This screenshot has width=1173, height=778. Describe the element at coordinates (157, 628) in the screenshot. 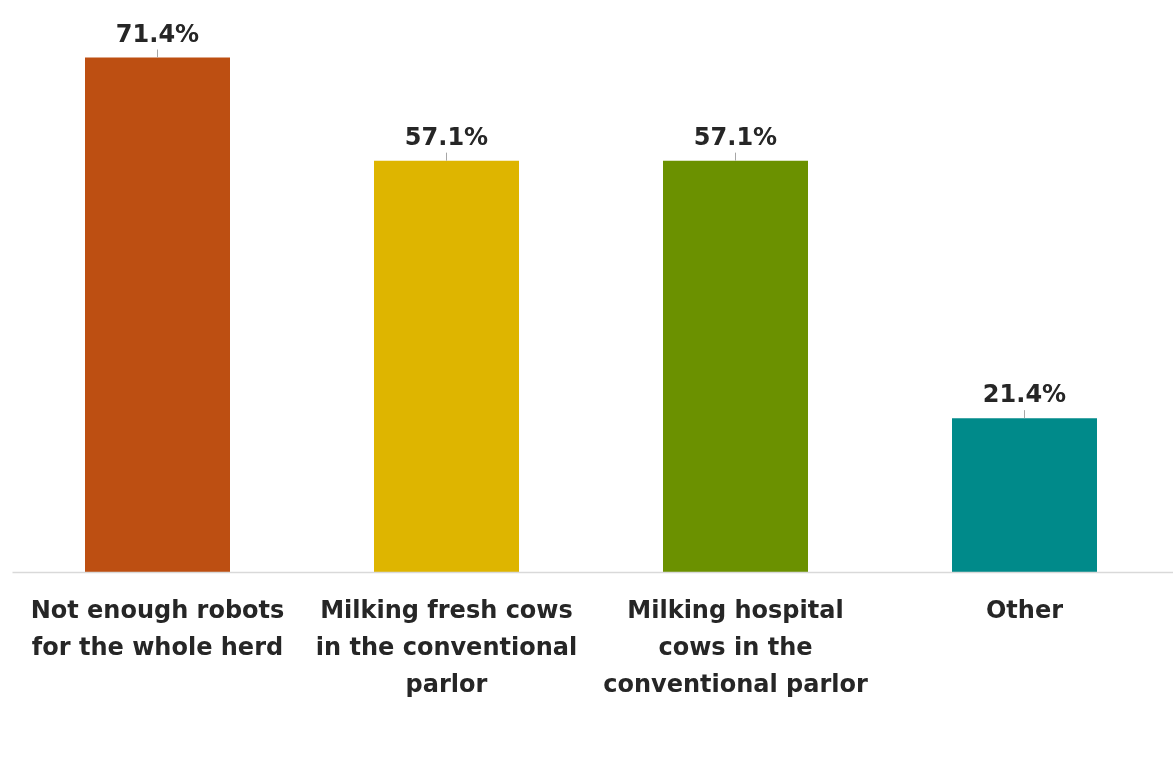

I see `x-tick-label: Not enough robots for the whole herd` at that location.